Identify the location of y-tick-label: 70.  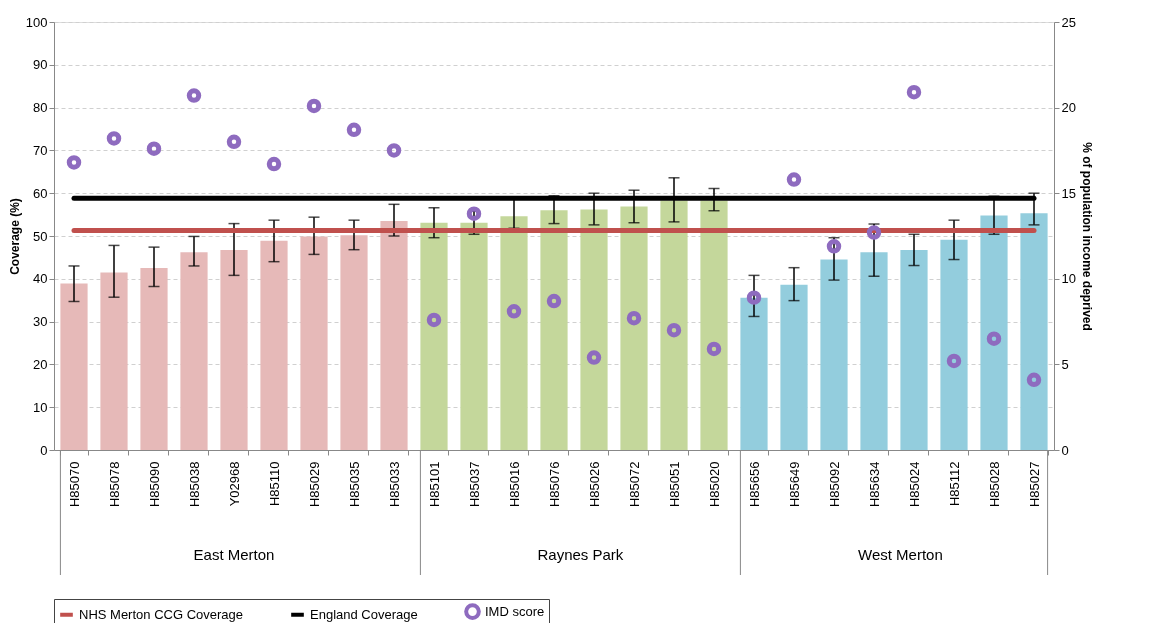
(40, 150).